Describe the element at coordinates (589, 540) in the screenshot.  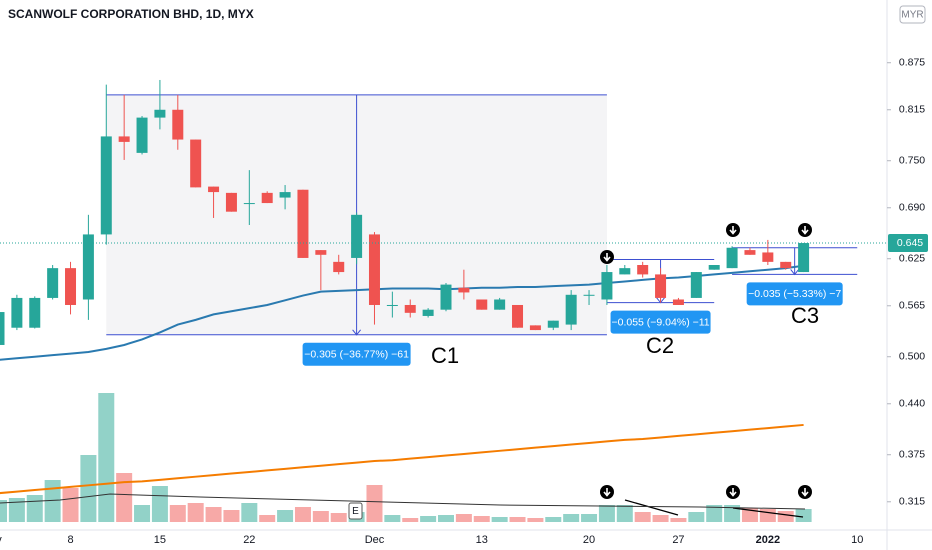
I see `x-tick-label: 20` at that location.